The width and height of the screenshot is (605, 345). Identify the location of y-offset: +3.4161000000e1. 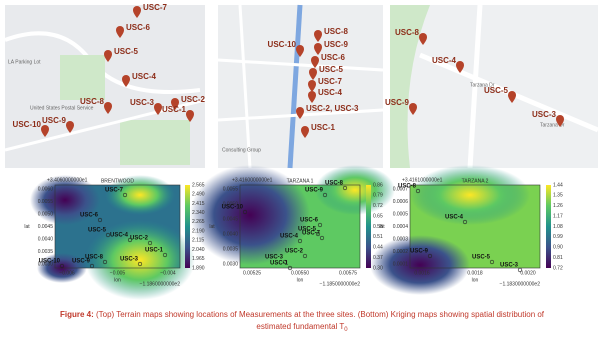
(422, 180).